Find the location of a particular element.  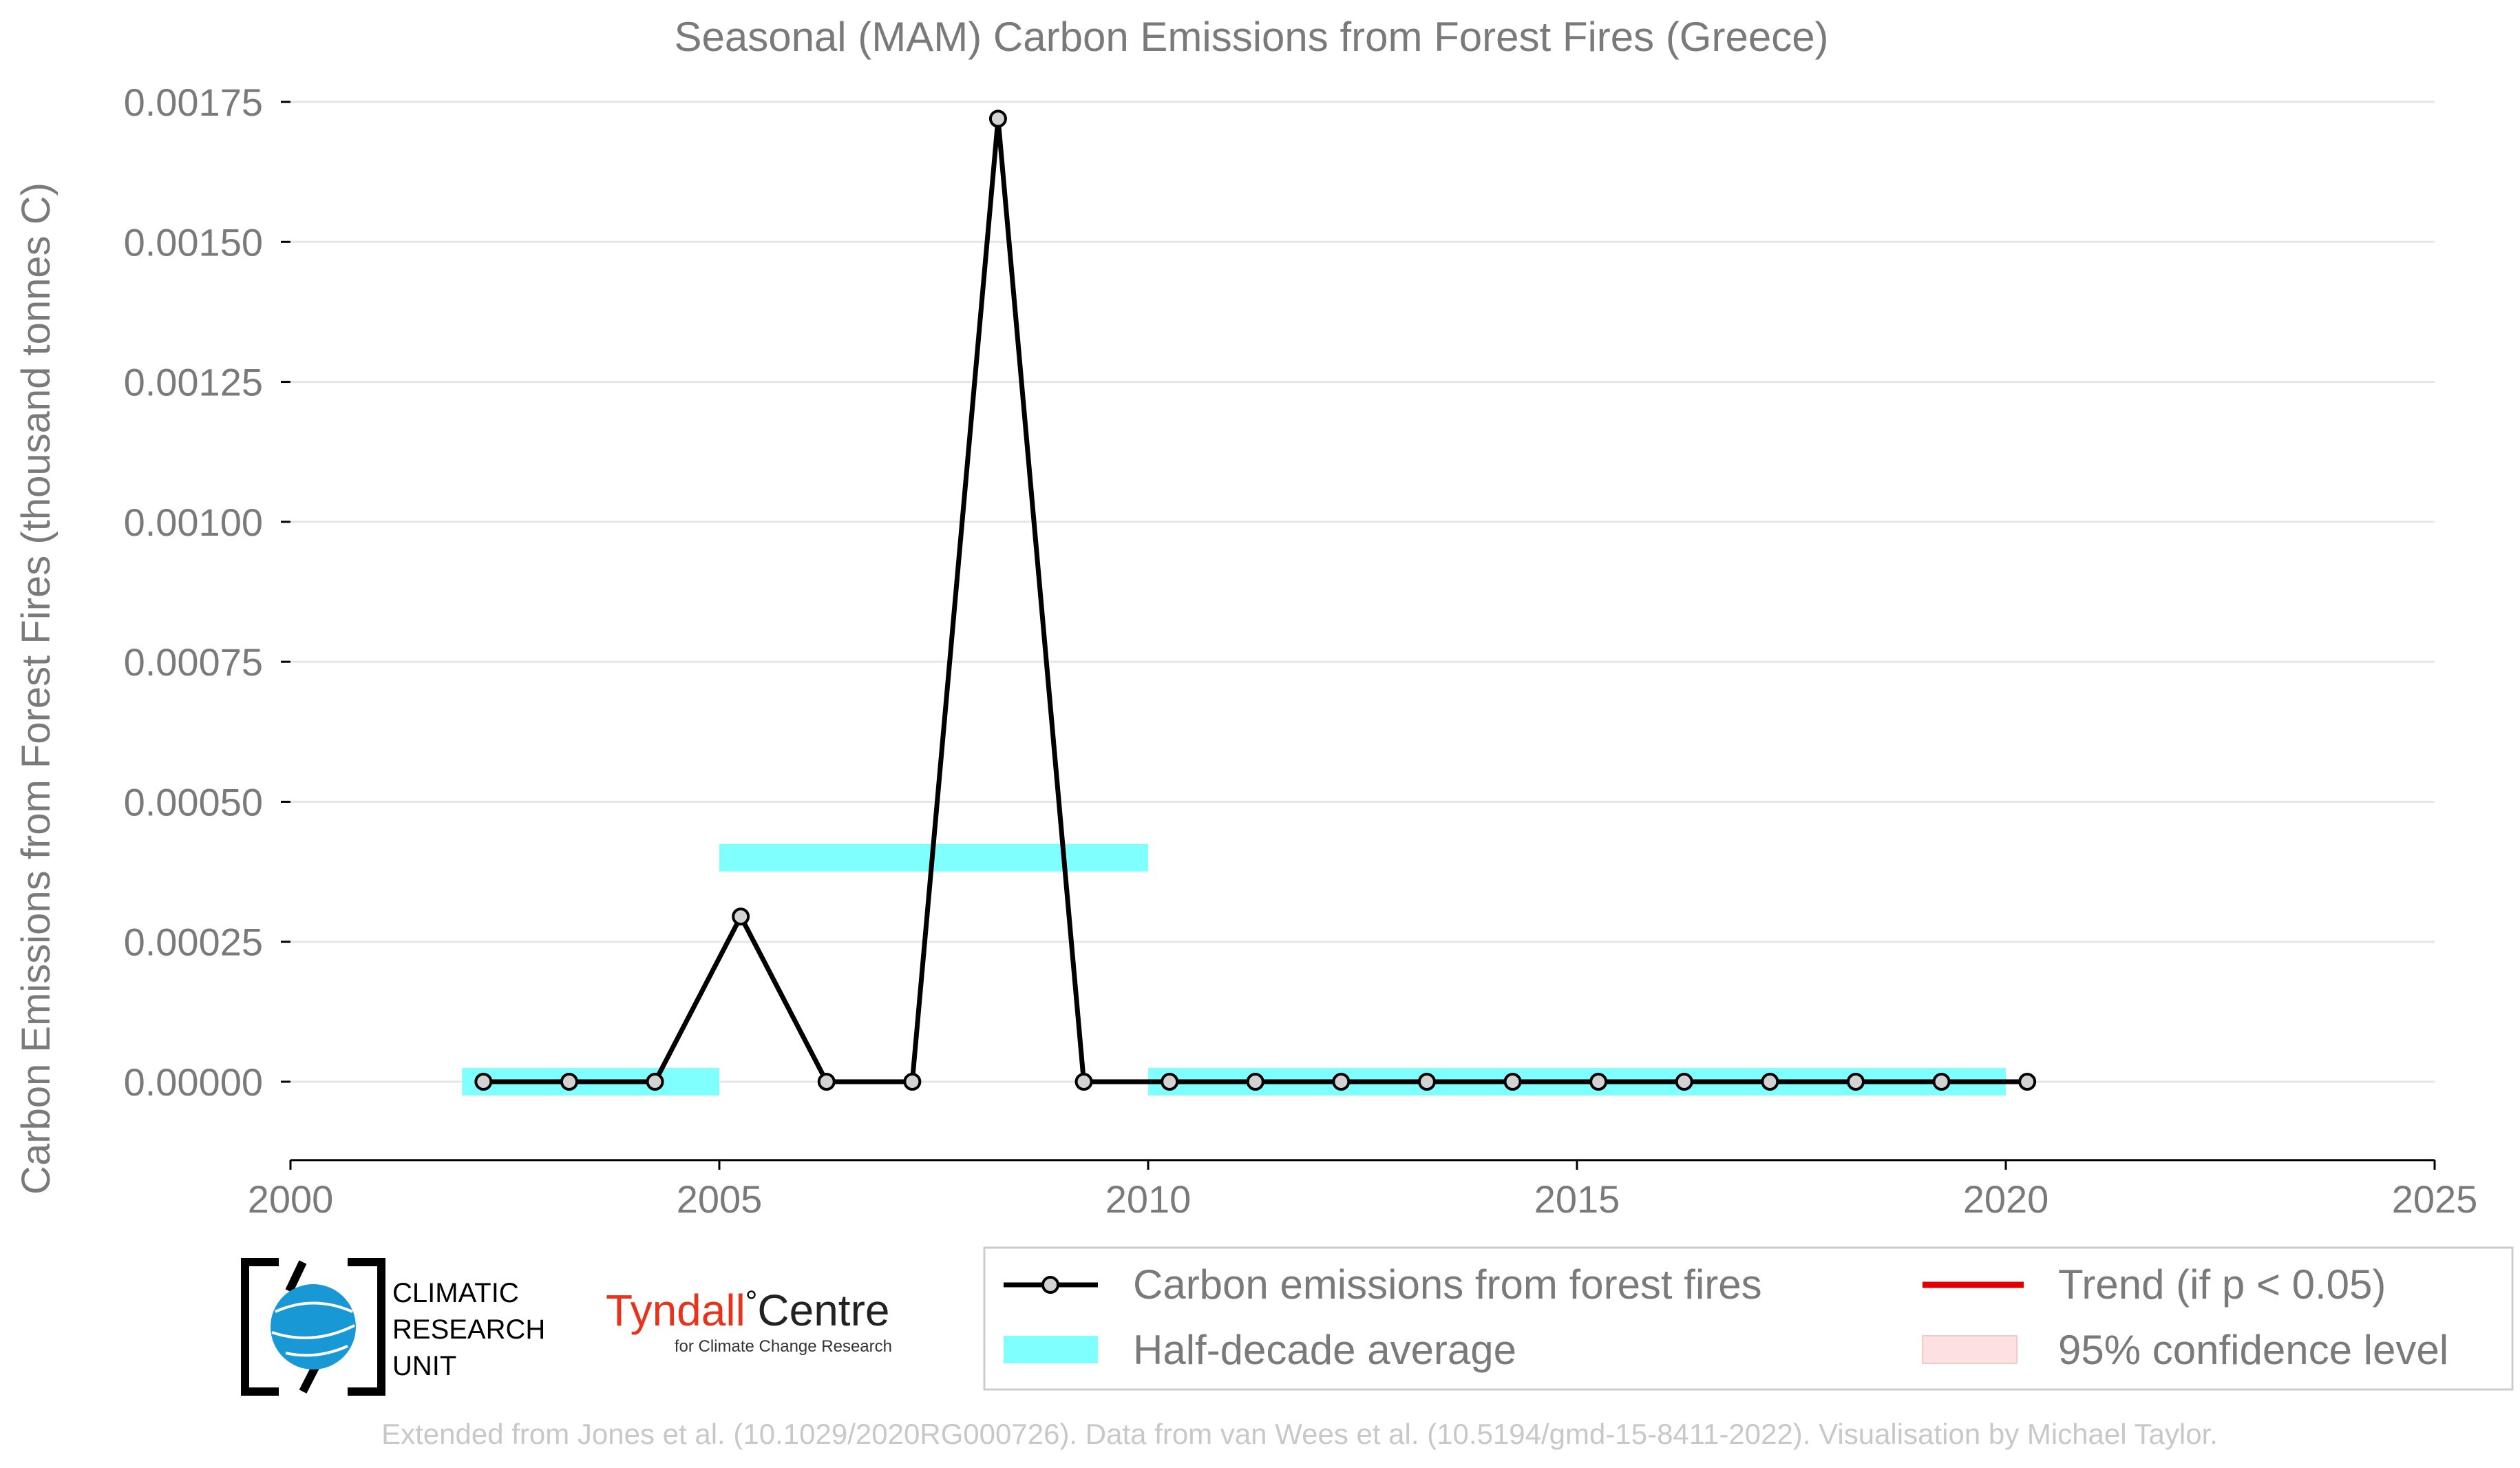

x-tick-label: 2010 is located at coordinates (1148, 1199).